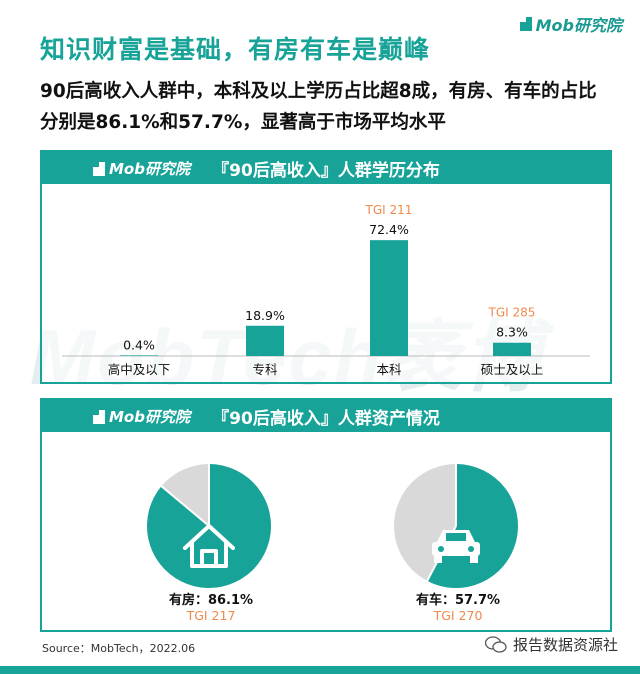 The width and height of the screenshot is (640, 674). What do you see at coordinates (441, 549) in the screenshot?
I see `car-headlight-left` at bounding box center [441, 549].